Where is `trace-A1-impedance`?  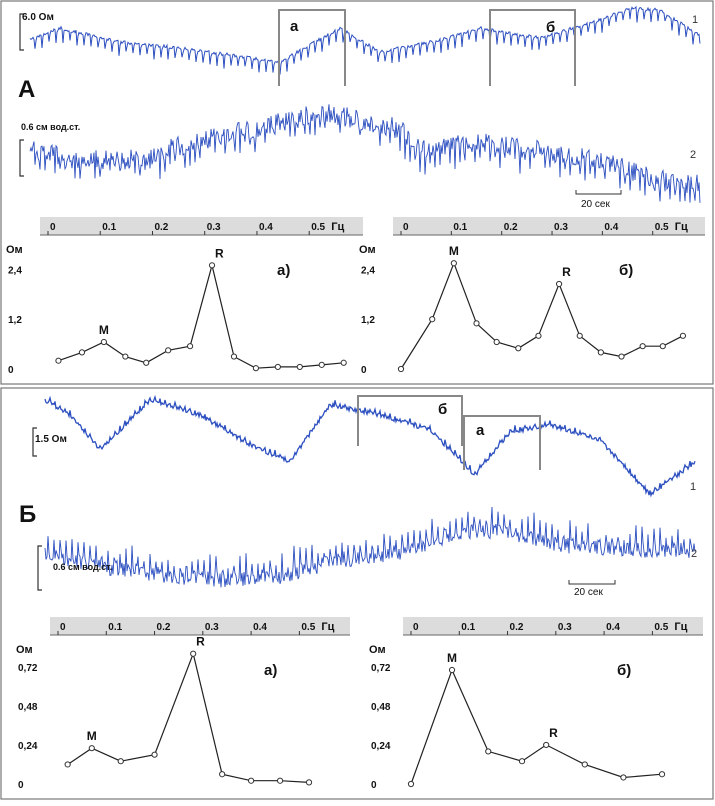 trace-A1-impedance is located at coordinates (365, 40).